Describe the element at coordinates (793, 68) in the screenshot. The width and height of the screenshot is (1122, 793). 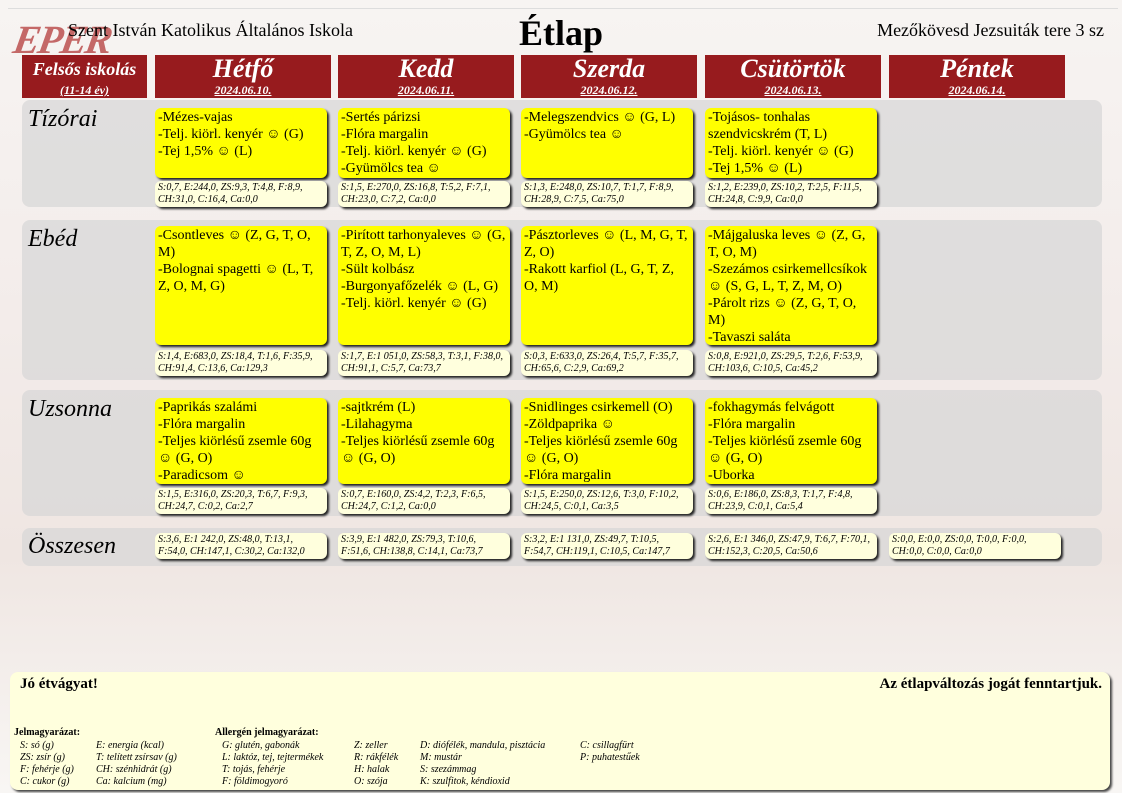
I see `day-name: Csütörtök` at that location.